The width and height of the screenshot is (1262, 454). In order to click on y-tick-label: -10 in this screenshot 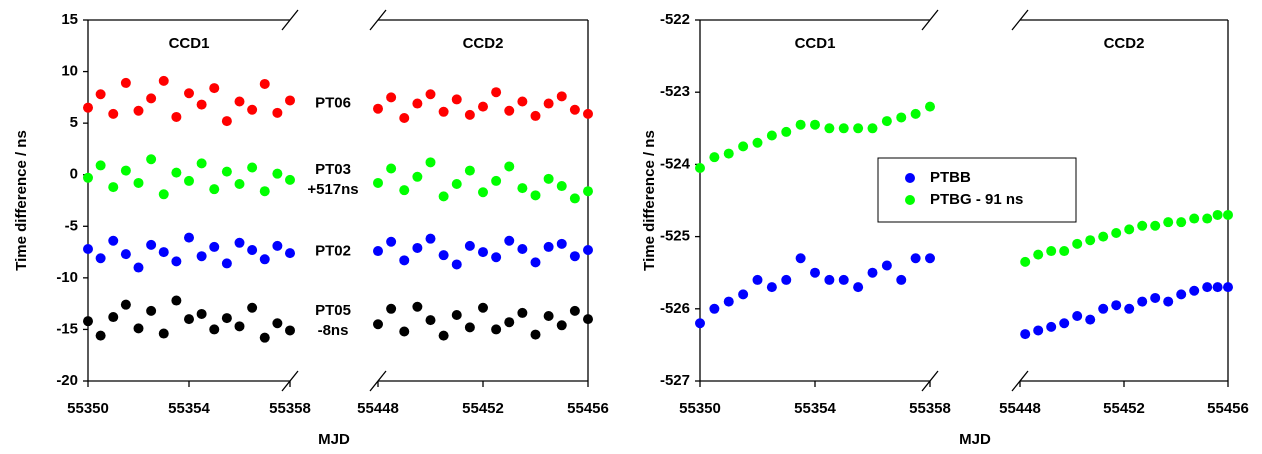, I will do `click(67, 277)`.